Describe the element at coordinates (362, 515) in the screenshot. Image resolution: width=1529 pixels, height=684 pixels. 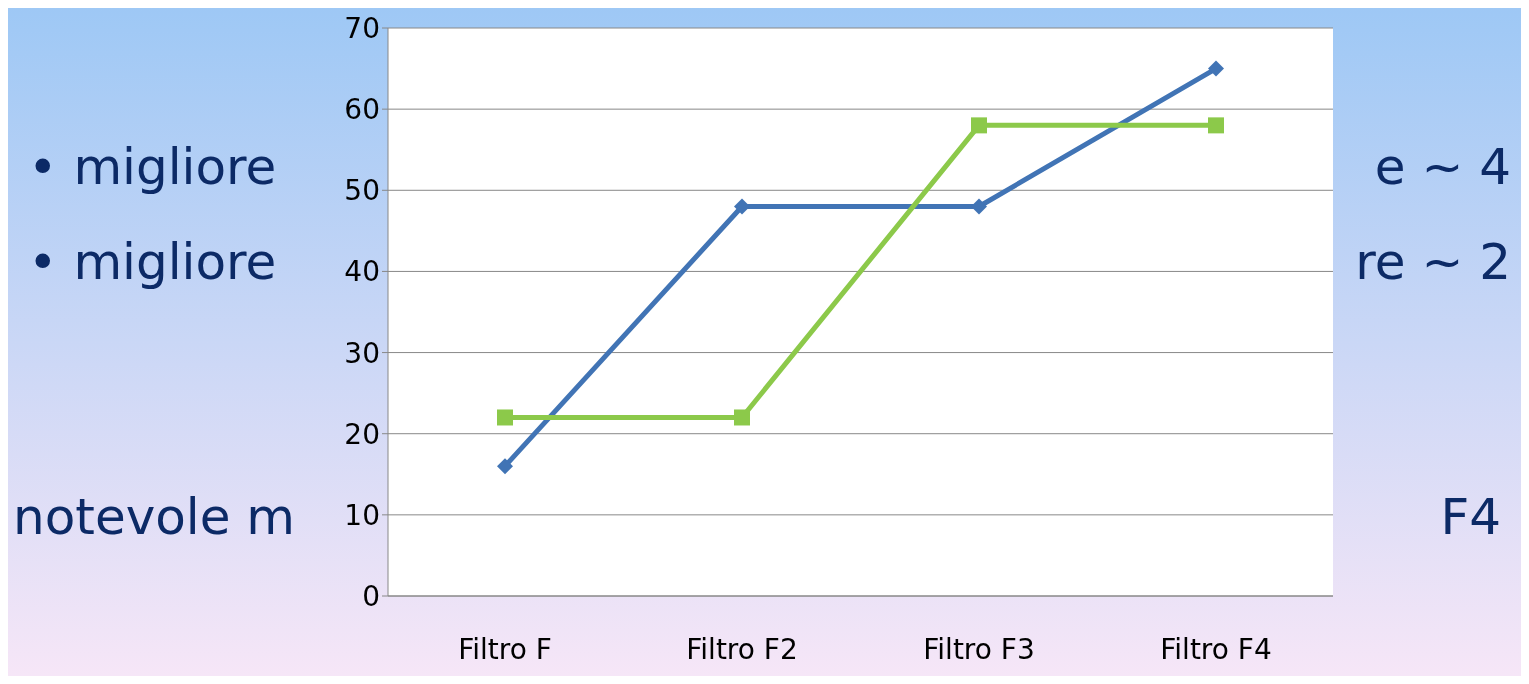
I see `y-tick-label: 10` at that location.